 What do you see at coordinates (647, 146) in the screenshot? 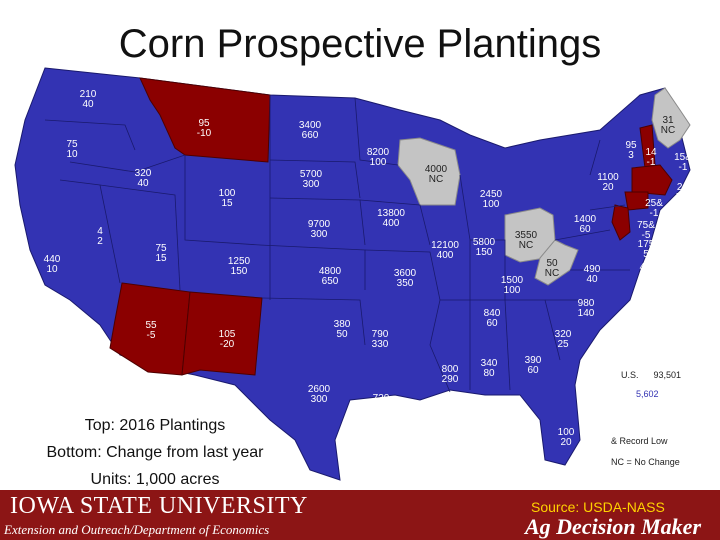
I see `state-shape-nh` at bounding box center [647, 146].